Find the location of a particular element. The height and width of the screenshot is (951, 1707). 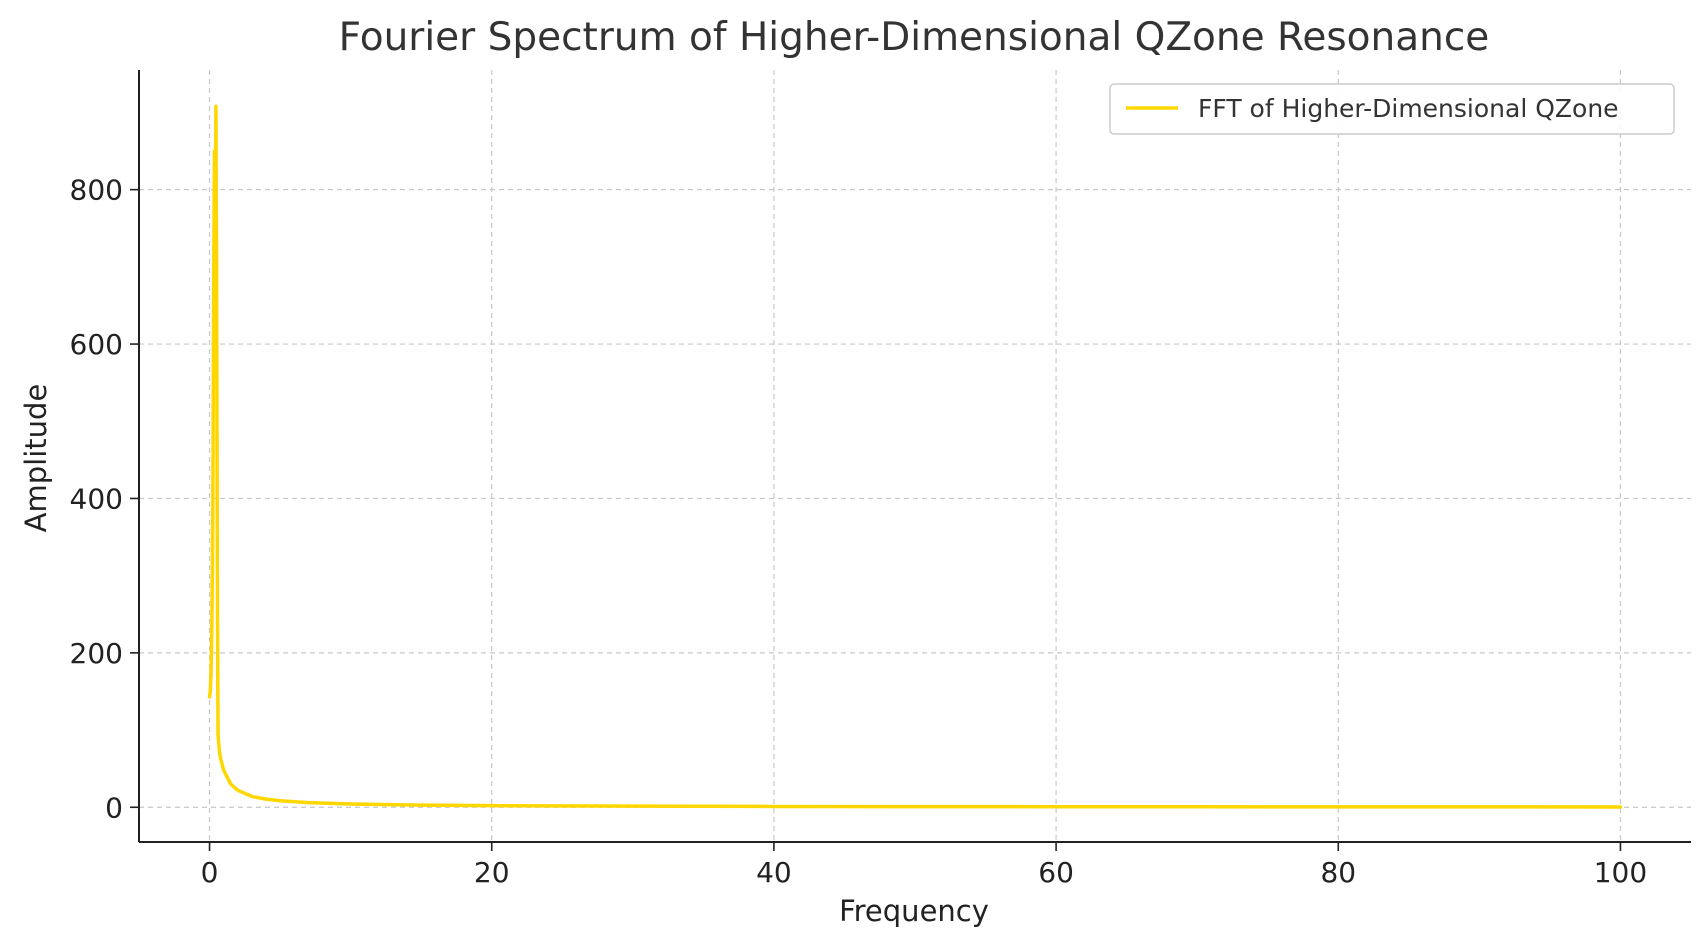

legend-label: FFT of Higher-Dimensional QZone is located at coordinates (1408, 108).